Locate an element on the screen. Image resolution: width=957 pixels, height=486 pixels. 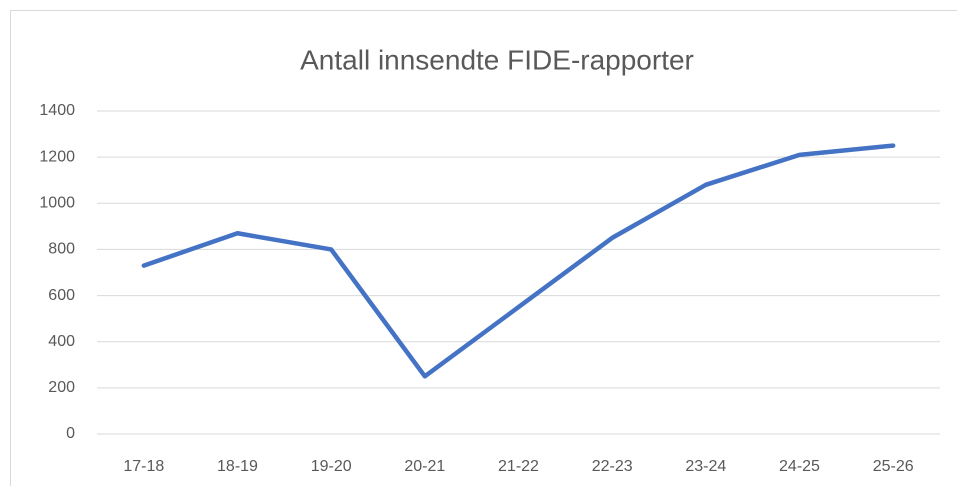
y-tick-label: 1000 is located at coordinates (57, 203).